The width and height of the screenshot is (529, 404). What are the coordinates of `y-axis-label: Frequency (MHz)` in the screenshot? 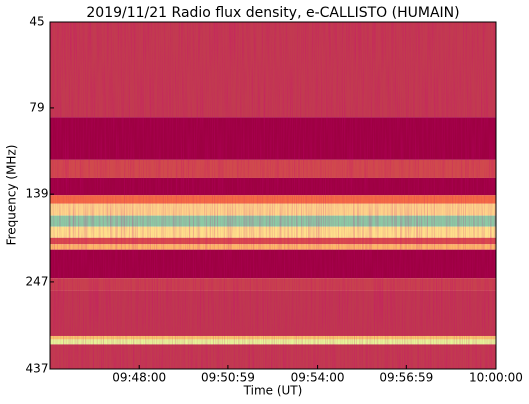 It's located at (12, 195).